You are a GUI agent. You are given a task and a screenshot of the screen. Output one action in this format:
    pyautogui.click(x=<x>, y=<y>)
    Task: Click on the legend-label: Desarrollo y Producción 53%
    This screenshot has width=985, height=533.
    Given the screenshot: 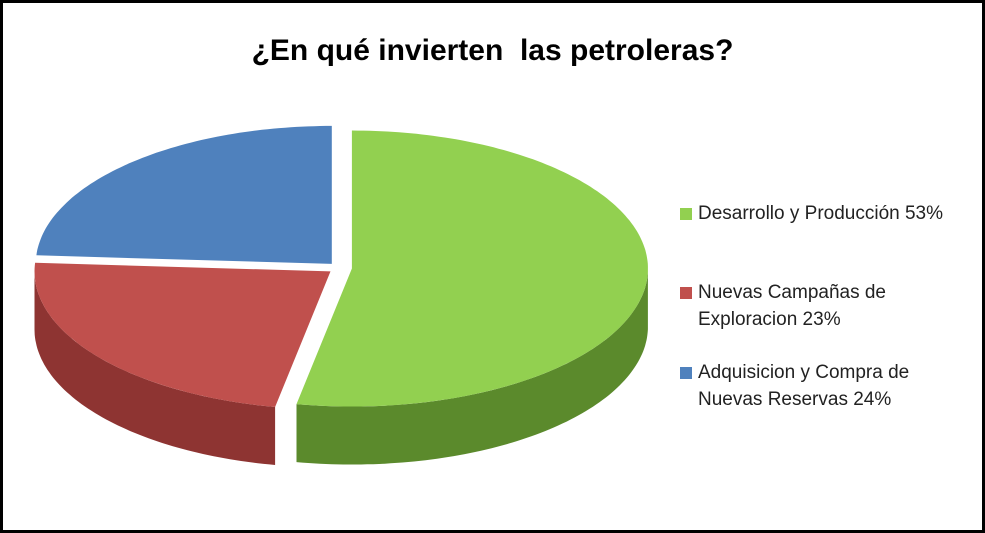 What is the action you would take?
    pyautogui.click(x=821, y=213)
    